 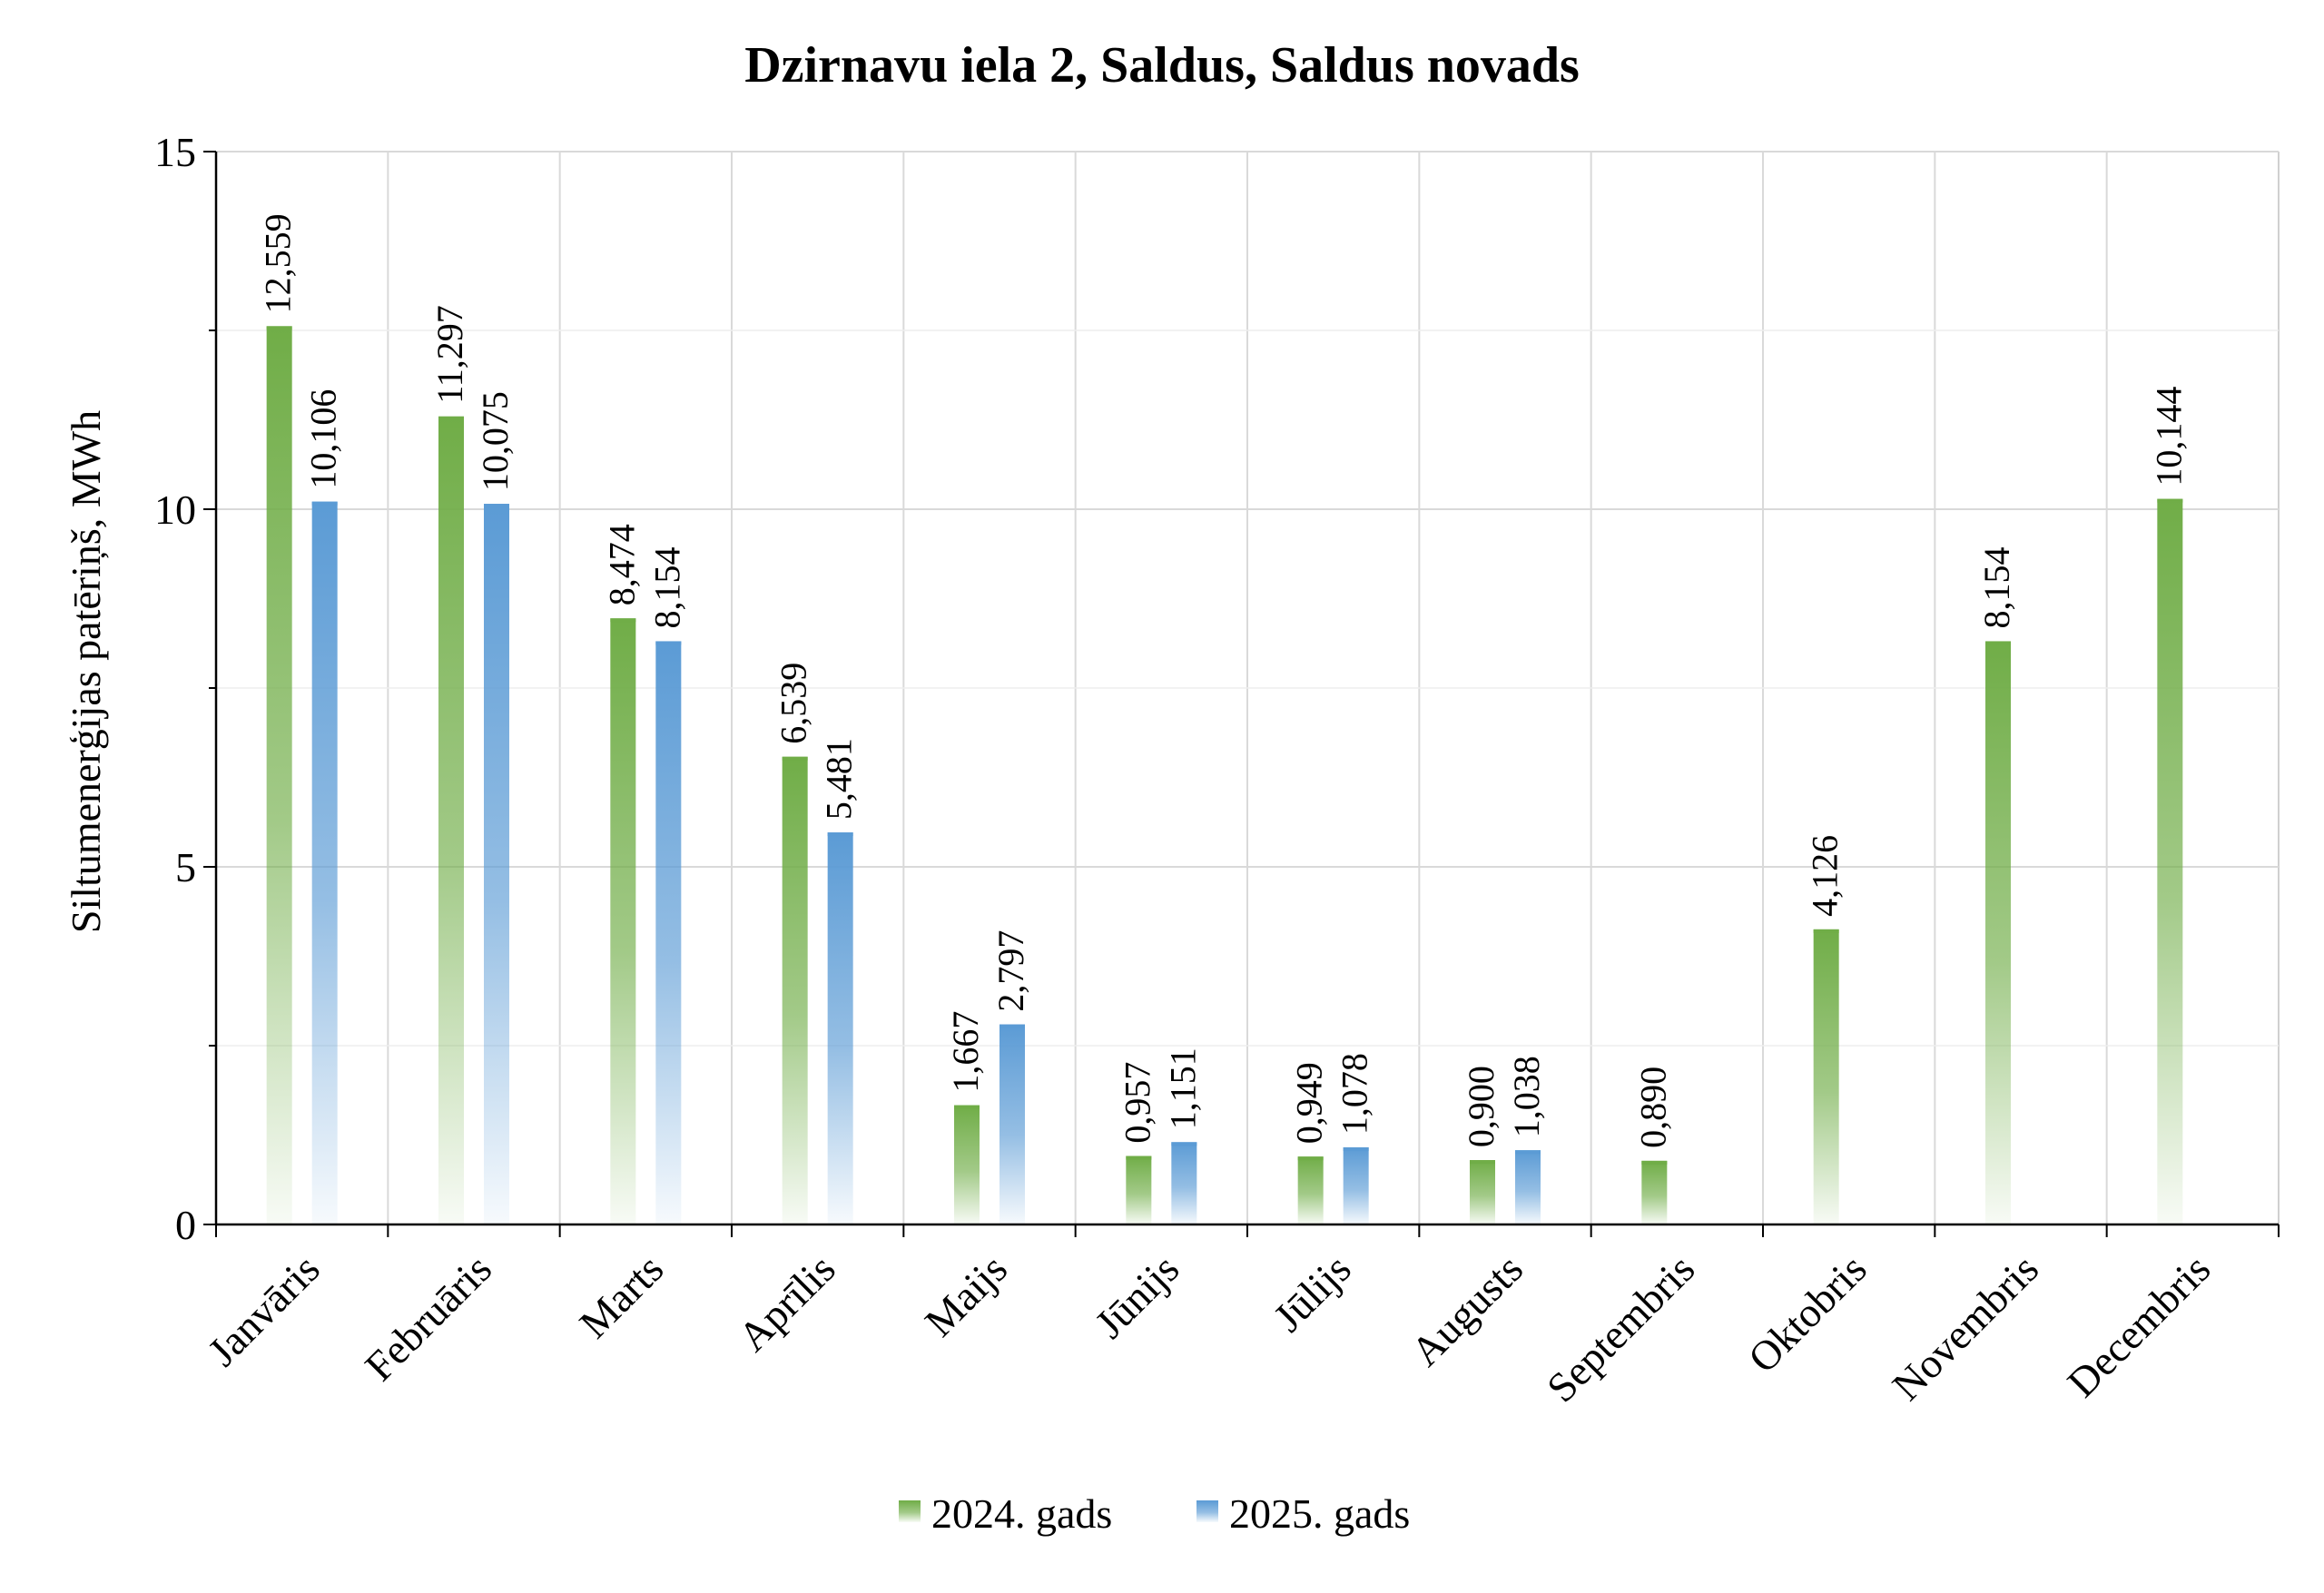 What do you see at coordinates (185, 867) in the screenshot?
I see `y-tick-label: 5` at bounding box center [185, 867].